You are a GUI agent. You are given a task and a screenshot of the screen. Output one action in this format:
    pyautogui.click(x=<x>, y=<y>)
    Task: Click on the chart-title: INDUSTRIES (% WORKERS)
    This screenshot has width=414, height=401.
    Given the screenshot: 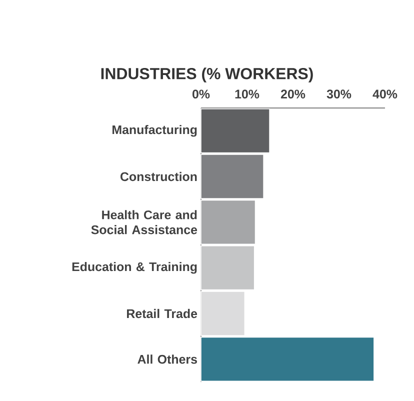 What is the action you would take?
    pyautogui.click(x=207, y=75)
    